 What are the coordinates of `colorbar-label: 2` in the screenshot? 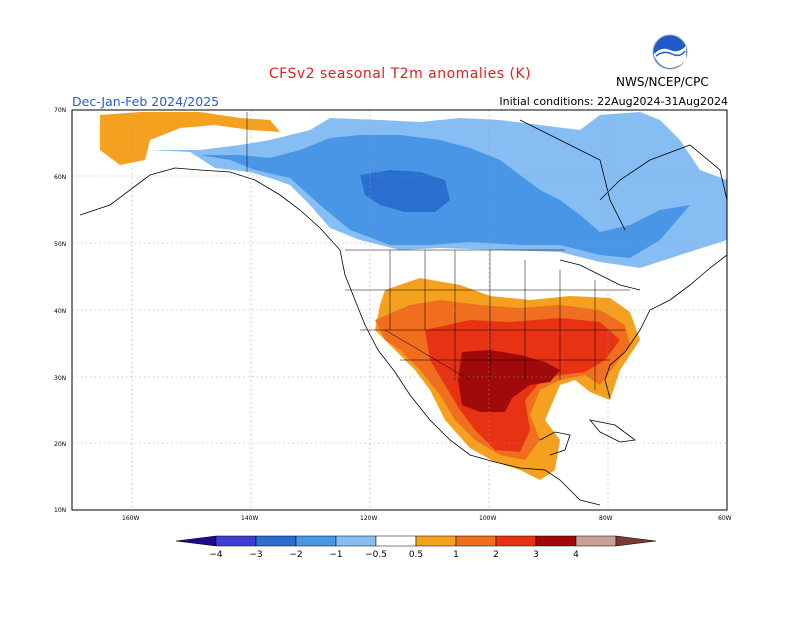 It's located at (496, 555).